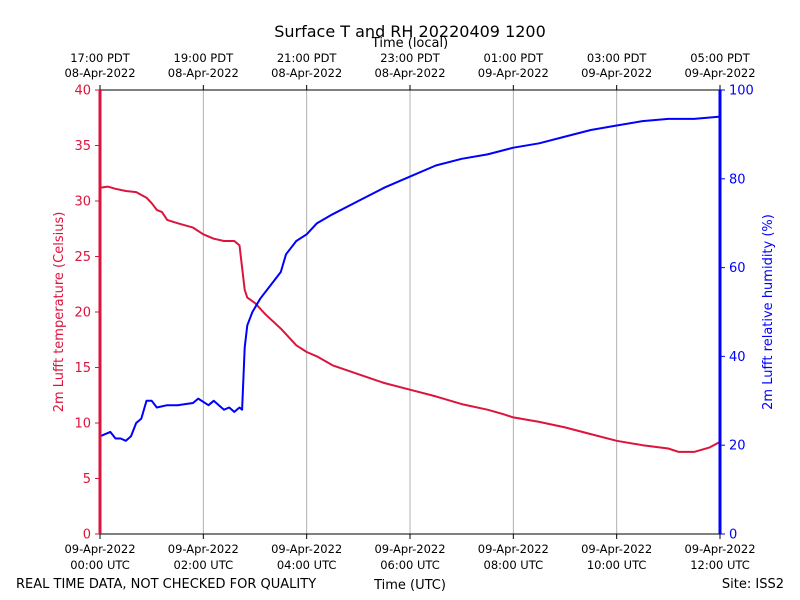  Describe the element at coordinates (82, 257) in the screenshot. I see `y-tick-label-left: 25` at that location.